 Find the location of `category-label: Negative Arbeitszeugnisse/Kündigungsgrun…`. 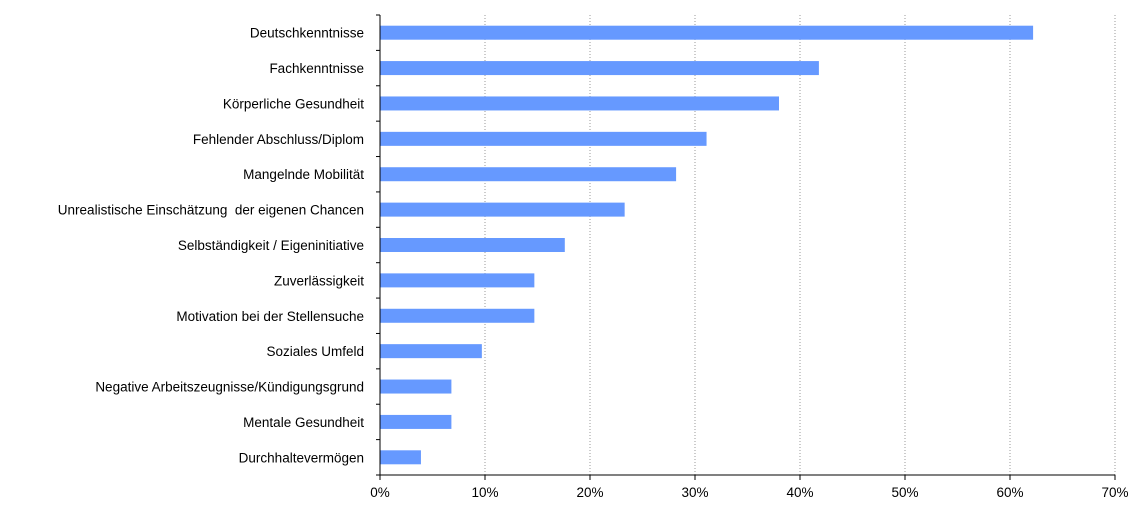

category-label: Negative Arbeitszeugnisse/Kündigungsgrun… is located at coordinates (229, 387).